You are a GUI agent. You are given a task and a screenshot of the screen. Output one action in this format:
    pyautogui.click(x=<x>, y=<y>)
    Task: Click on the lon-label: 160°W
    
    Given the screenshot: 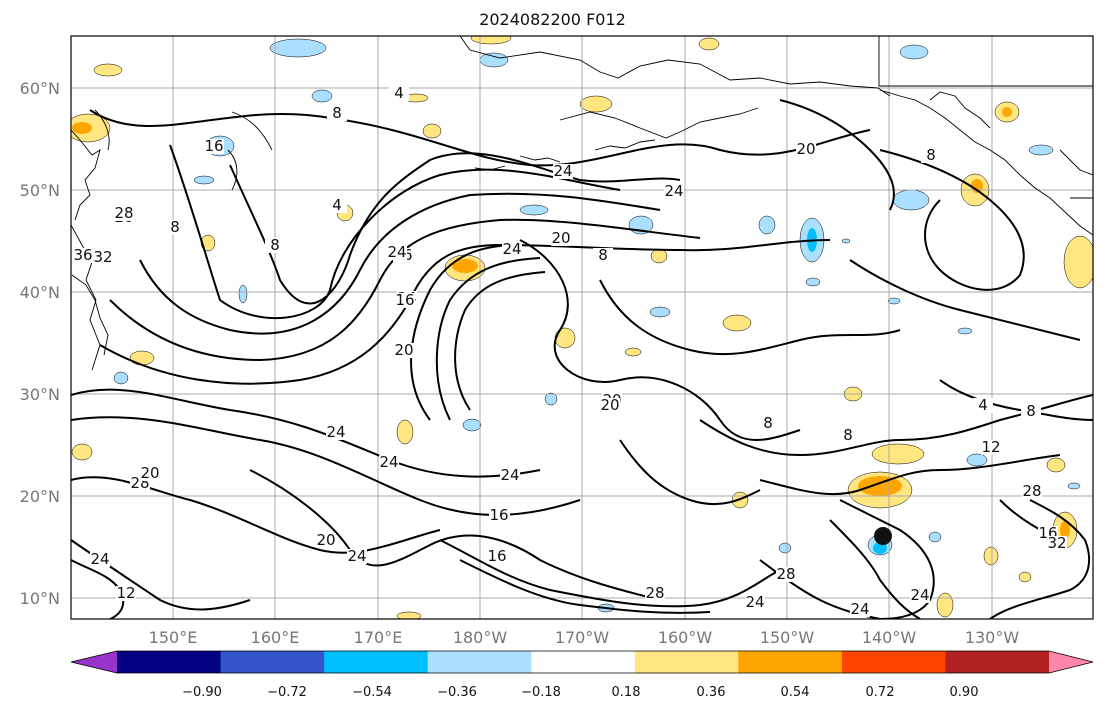 What is the action you would take?
    pyautogui.click(x=685, y=637)
    